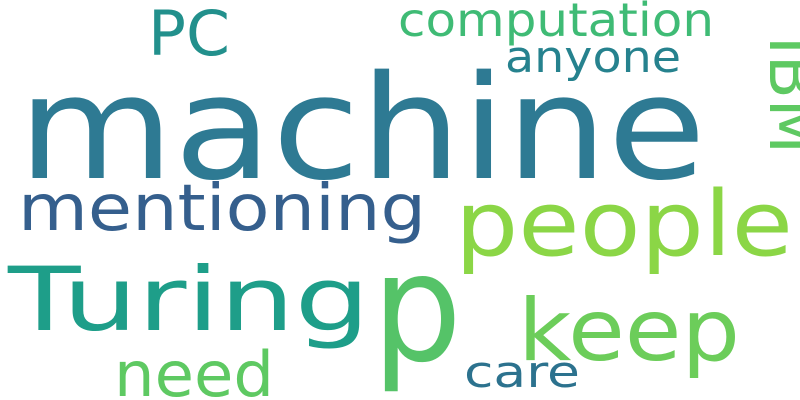 Image resolution: width=800 pixels, height=400 pixels. What do you see at coordinates (629, 331) in the screenshot?
I see `word-keep: keep` at bounding box center [629, 331].